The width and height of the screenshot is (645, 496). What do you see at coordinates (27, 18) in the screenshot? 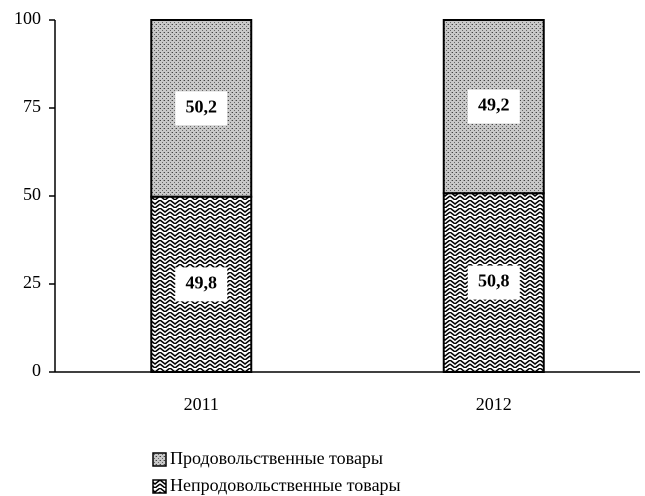
I see `y-tick-label: 100` at bounding box center [27, 18].